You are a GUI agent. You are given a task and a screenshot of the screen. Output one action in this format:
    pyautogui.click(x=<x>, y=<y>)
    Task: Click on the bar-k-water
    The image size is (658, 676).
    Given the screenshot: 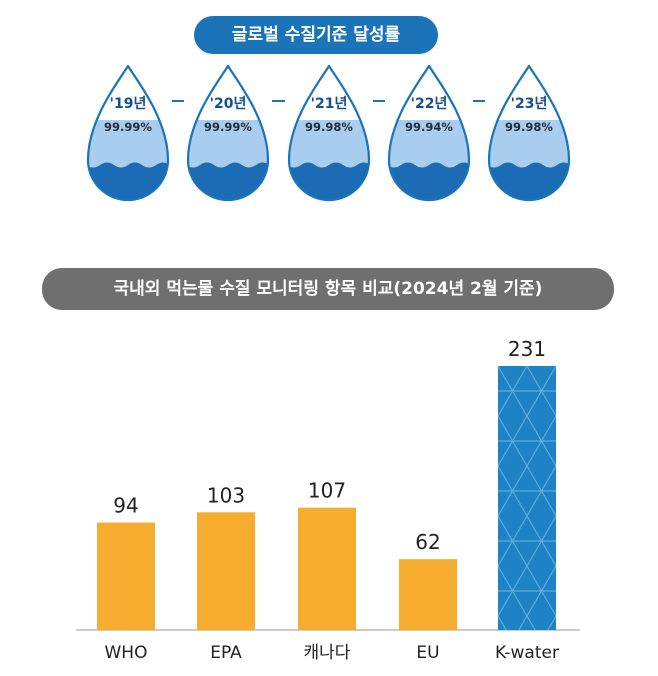 What is the action you would take?
    pyautogui.click(x=527, y=498)
    